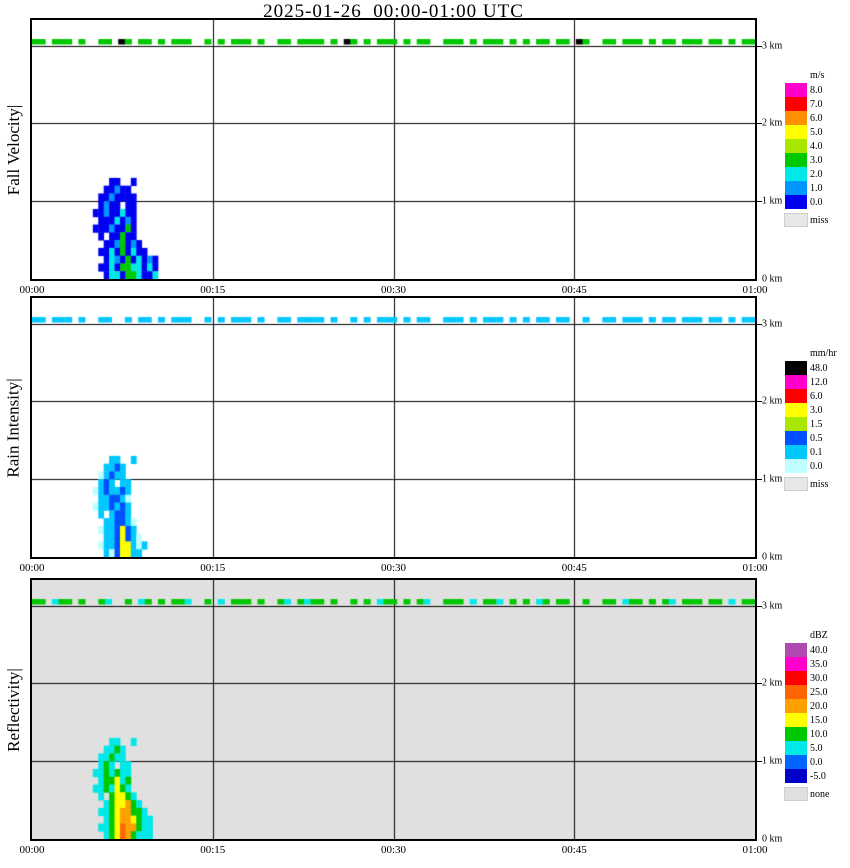 The width and height of the screenshot is (850, 868). What do you see at coordinates (819, 635) in the screenshot?
I see `legend-unit-label: dBZ` at bounding box center [819, 635].